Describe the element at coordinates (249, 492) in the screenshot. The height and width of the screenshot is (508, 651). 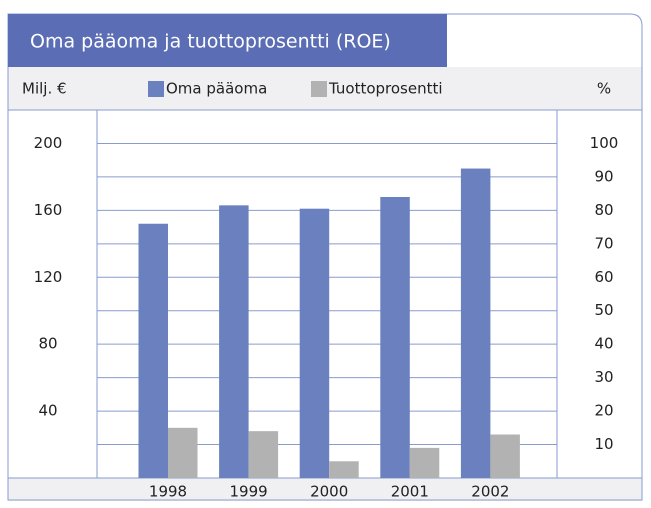
I see `x-tick-label: 1999` at that location.